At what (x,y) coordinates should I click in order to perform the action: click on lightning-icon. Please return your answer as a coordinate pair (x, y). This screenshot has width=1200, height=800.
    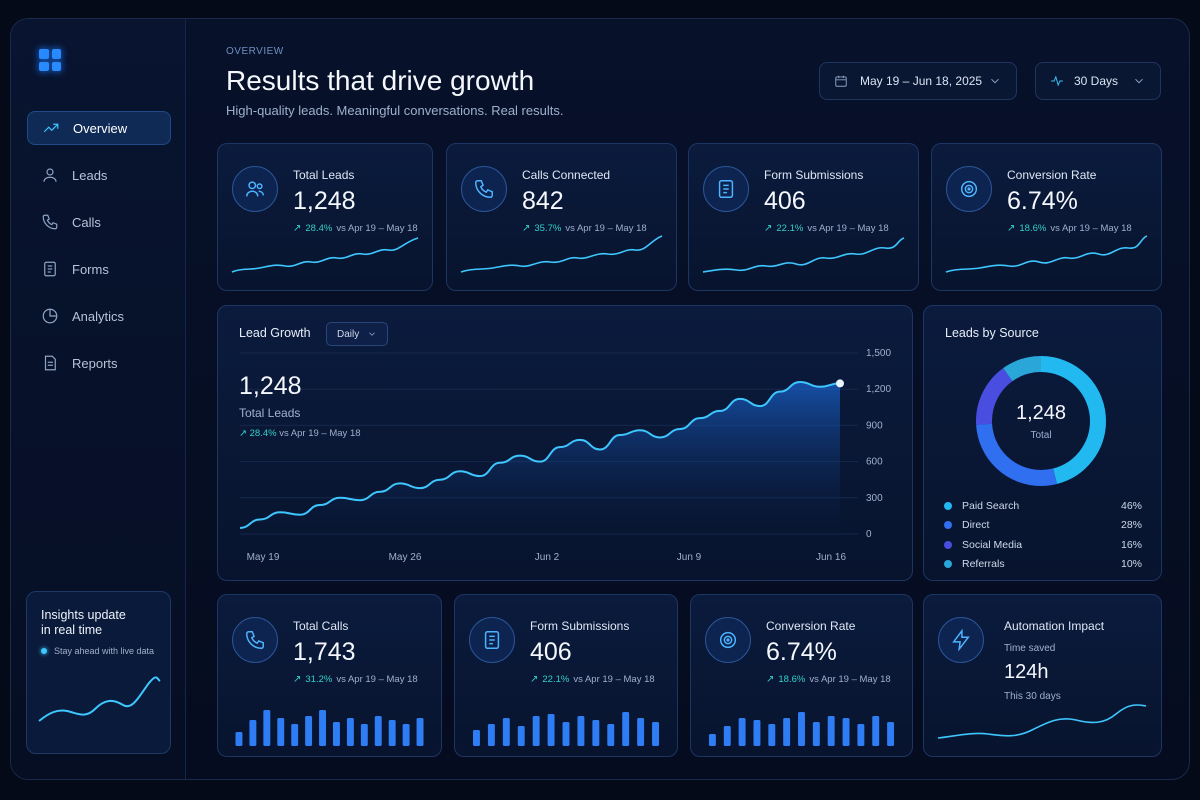
    Looking at the image, I should click on (961, 640).